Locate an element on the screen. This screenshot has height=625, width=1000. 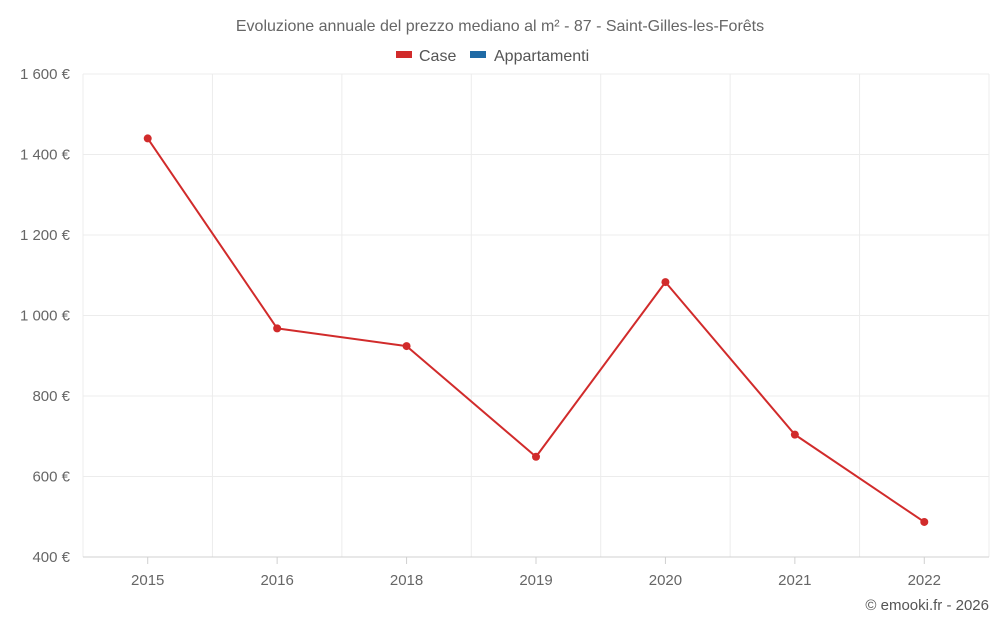
y-tick-label: 1 600 € is located at coordinates (45, 74).